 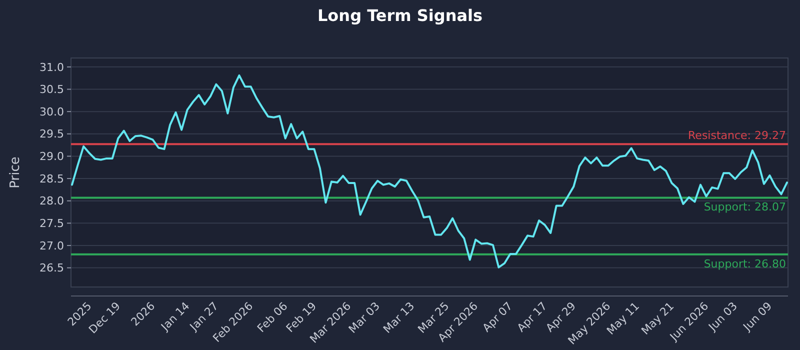 What do you see at coordinates (400, 15) in the screenshot?
I see `chart-title: Long Term Signals` at bounding box center [400, 15].